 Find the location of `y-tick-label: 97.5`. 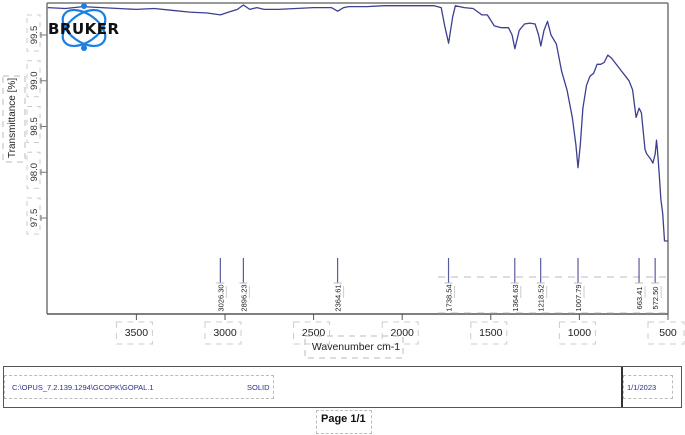

y-tick-label: 97.5 is located at coordinates (34, 218).